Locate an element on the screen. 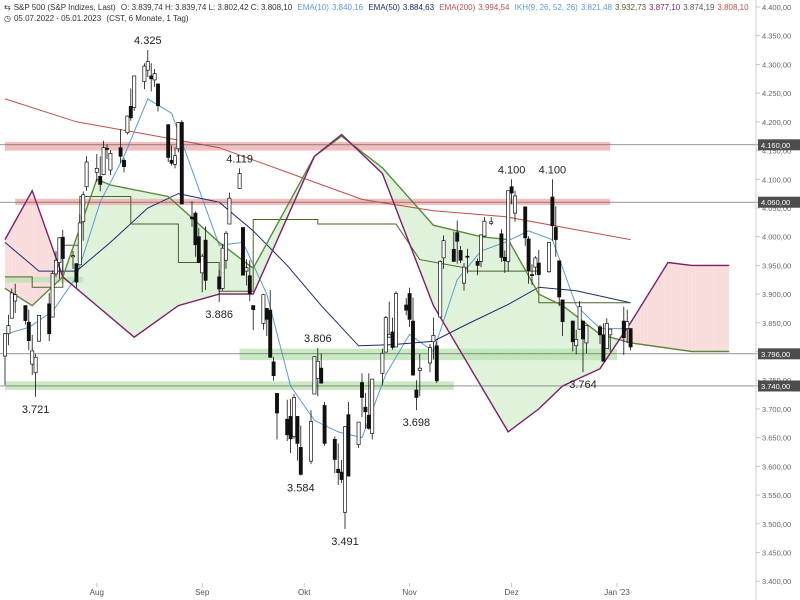  date-range: 05.07.2022 - 05.01.2023 is located at coordinates (57, 18).